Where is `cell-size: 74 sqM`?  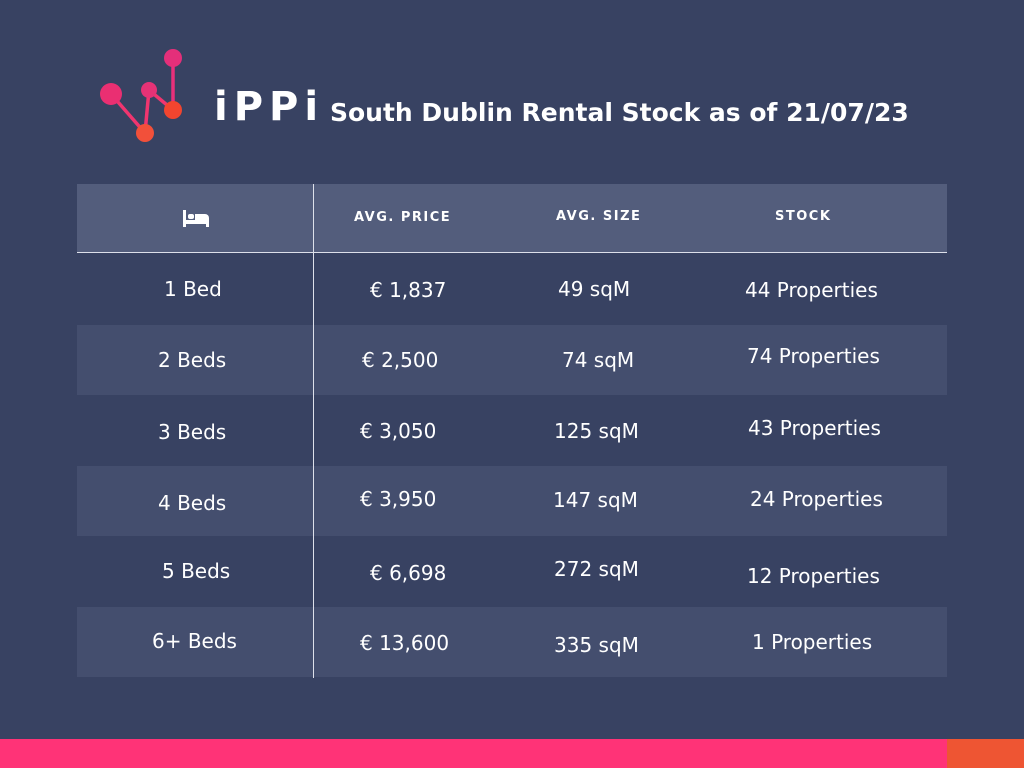 cell-size: 74 sqM is located at coordinates (598, 360).